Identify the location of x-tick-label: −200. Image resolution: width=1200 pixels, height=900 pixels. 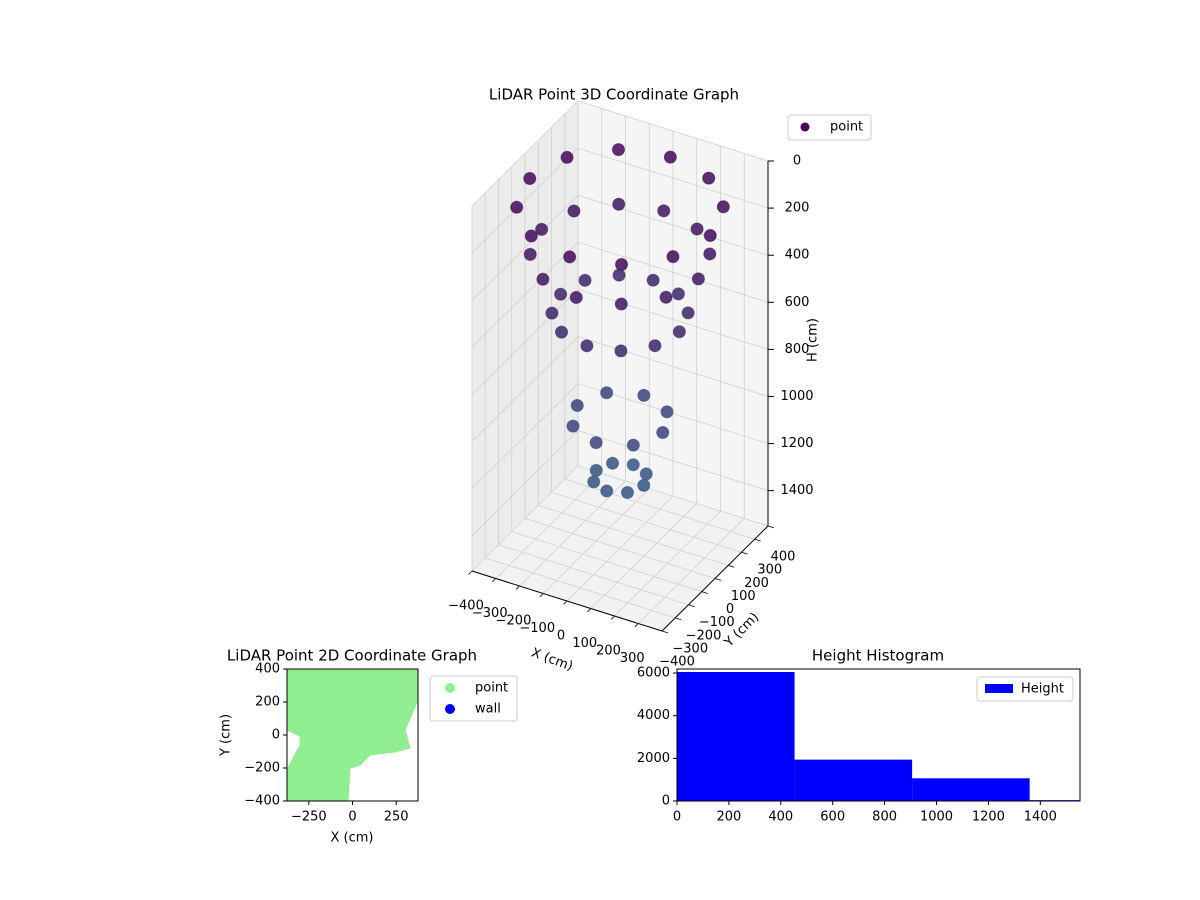
(514, 621).